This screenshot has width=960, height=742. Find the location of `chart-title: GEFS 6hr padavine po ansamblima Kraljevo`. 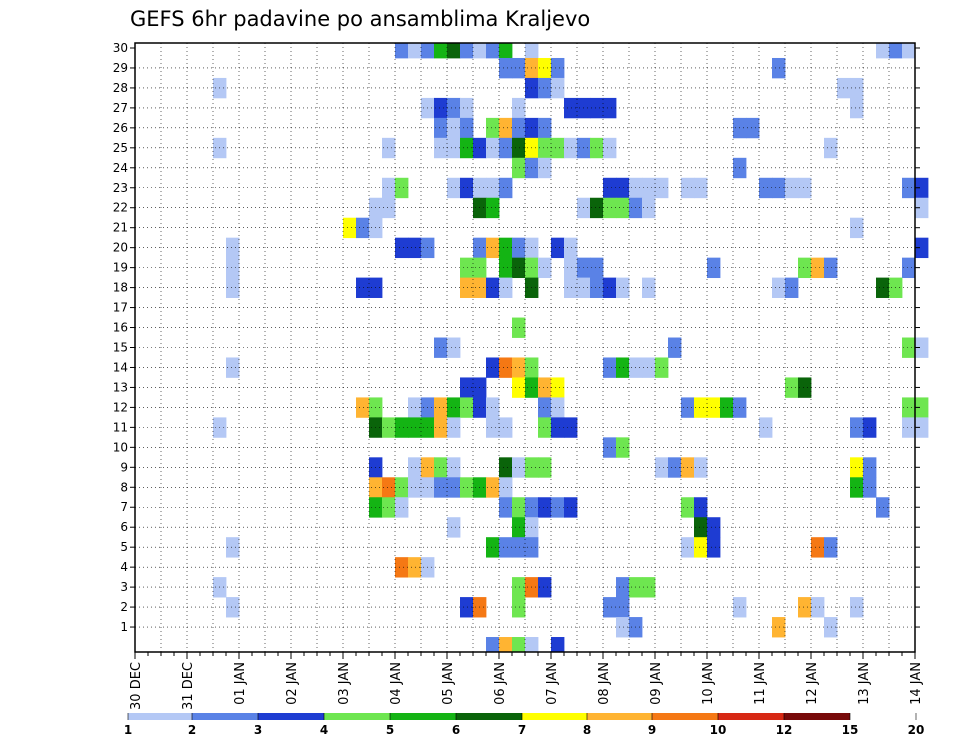

chart-title: GEFS 6hr padavine po ansamblima Kraljevo is located at coordinates (360, 19).